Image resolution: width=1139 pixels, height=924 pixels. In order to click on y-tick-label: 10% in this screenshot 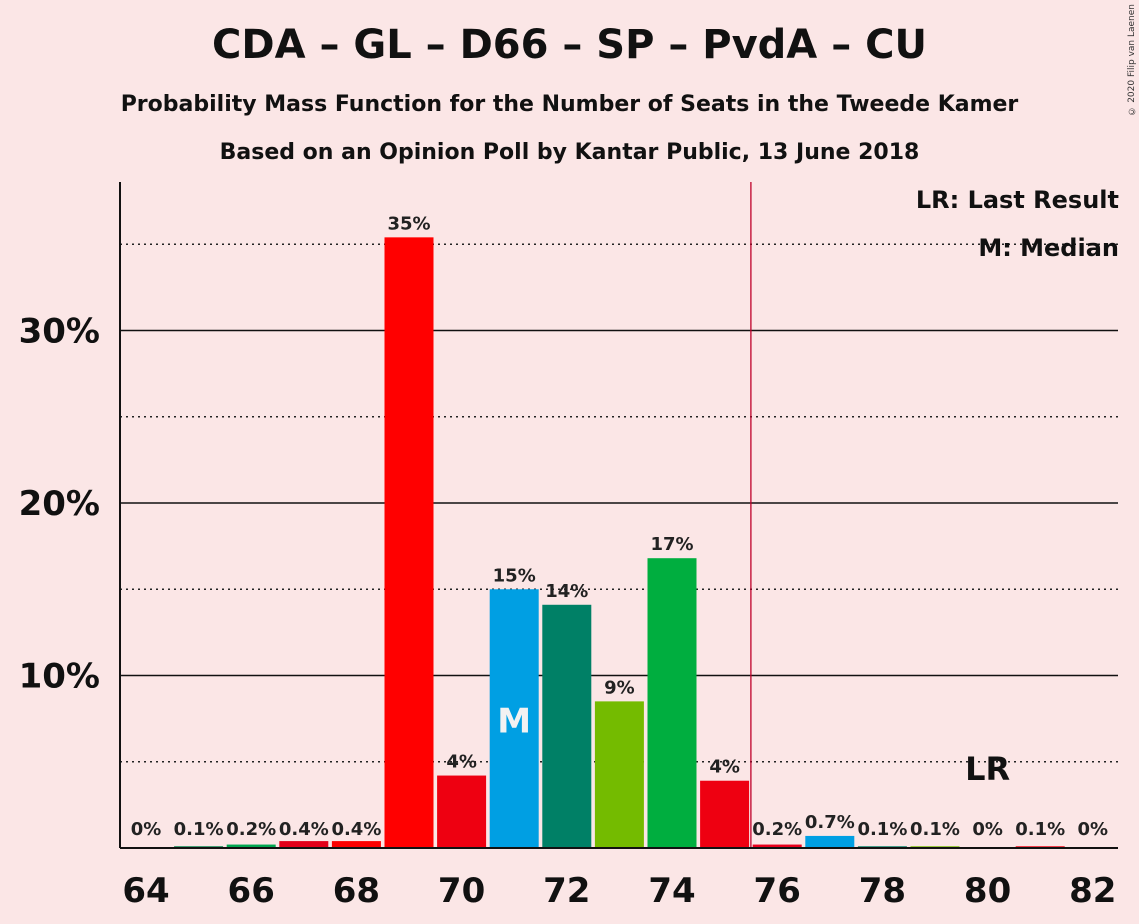, I will do `click(59, 677)`.